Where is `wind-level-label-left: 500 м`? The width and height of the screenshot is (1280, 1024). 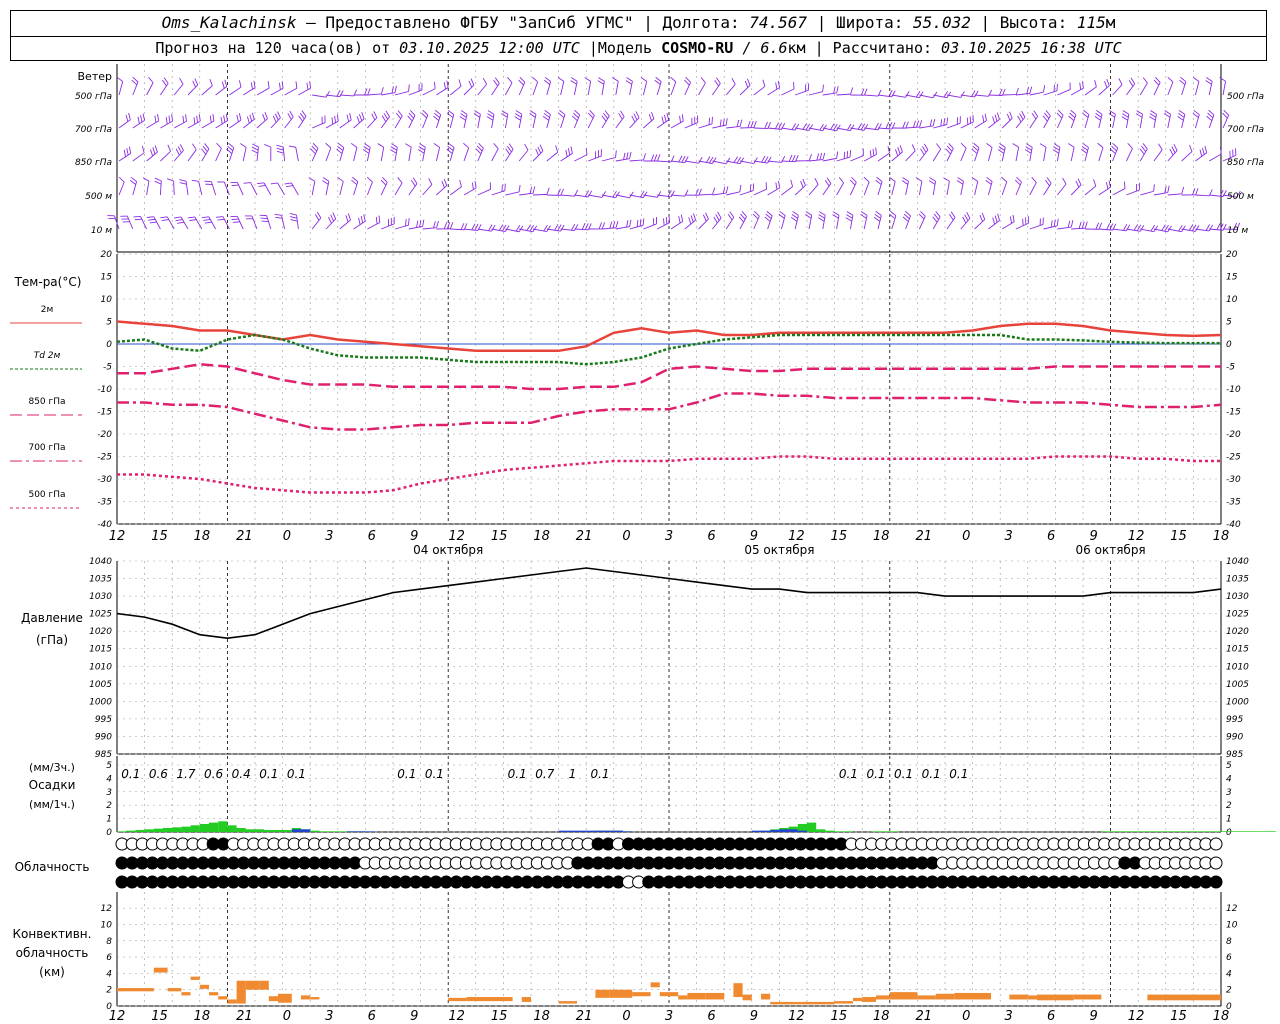
wind-level-label-left: 500 м is located at coordinates (98, 197).